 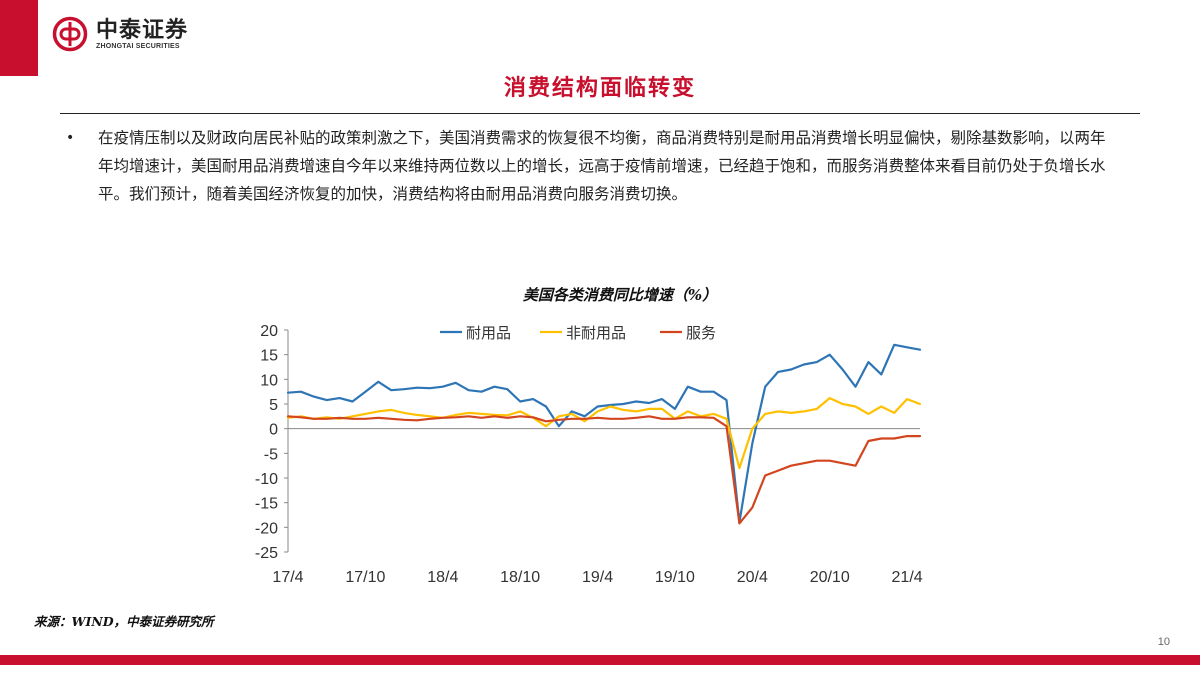 I want to click on slide-title: 消费结构面临转变, so click(x=599, y=88).